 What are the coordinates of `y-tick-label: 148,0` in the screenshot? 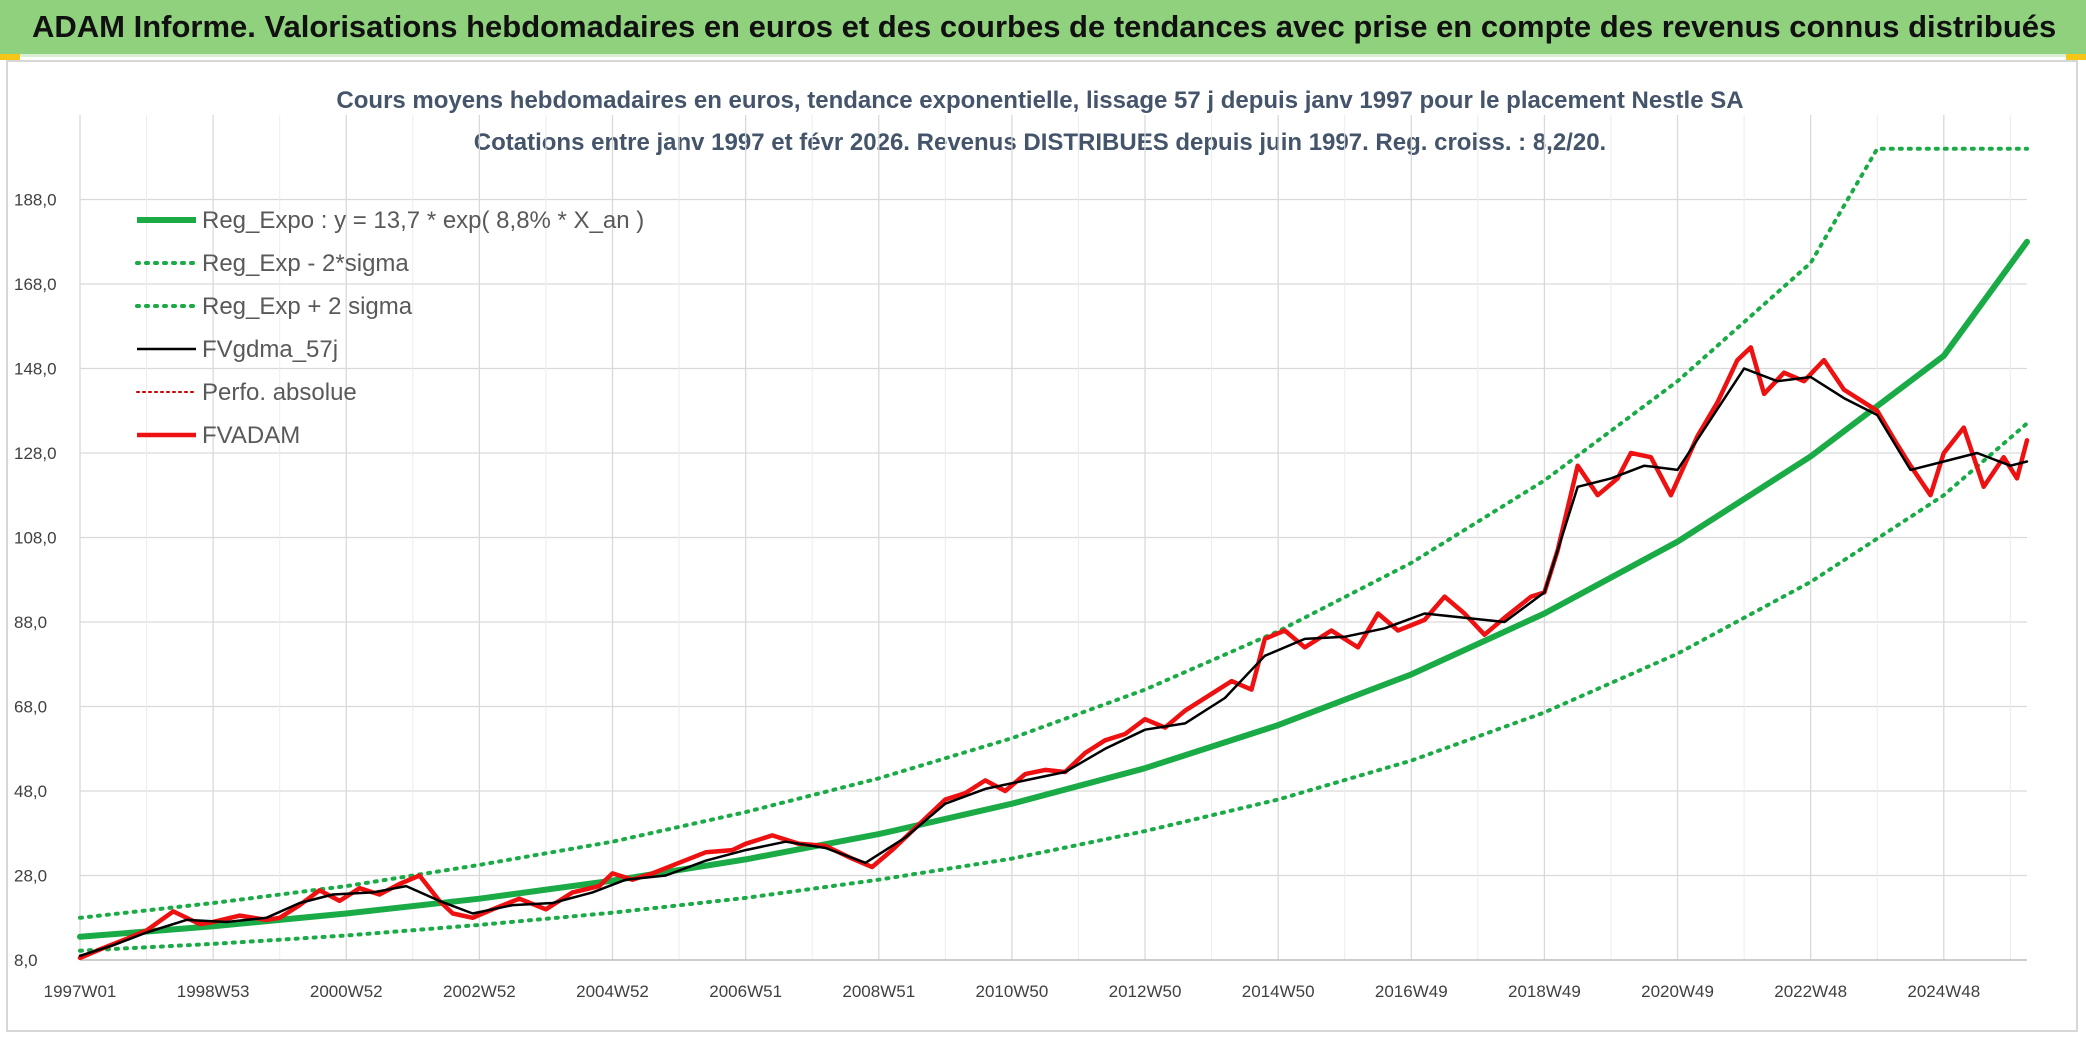 It's located at (35, 369).